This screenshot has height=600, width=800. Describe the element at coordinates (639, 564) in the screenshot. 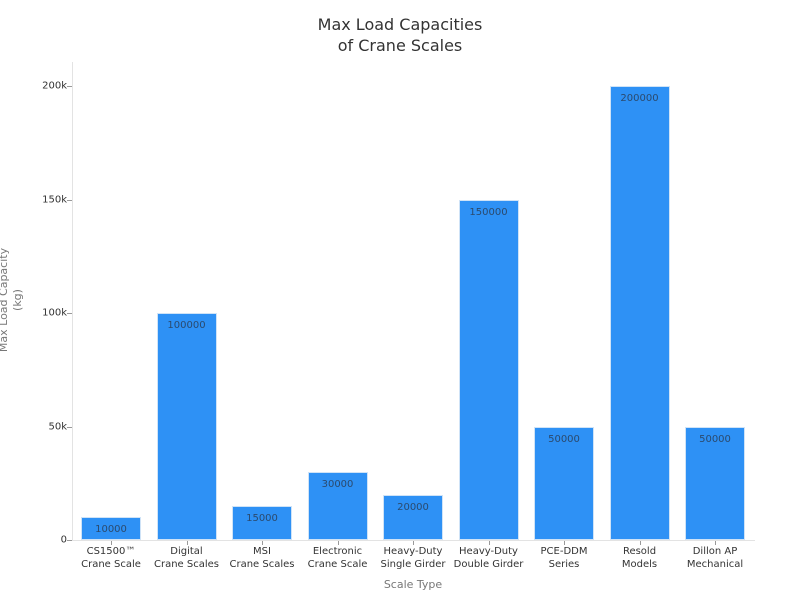

I see `x-tick-label-line: Models` at that location.